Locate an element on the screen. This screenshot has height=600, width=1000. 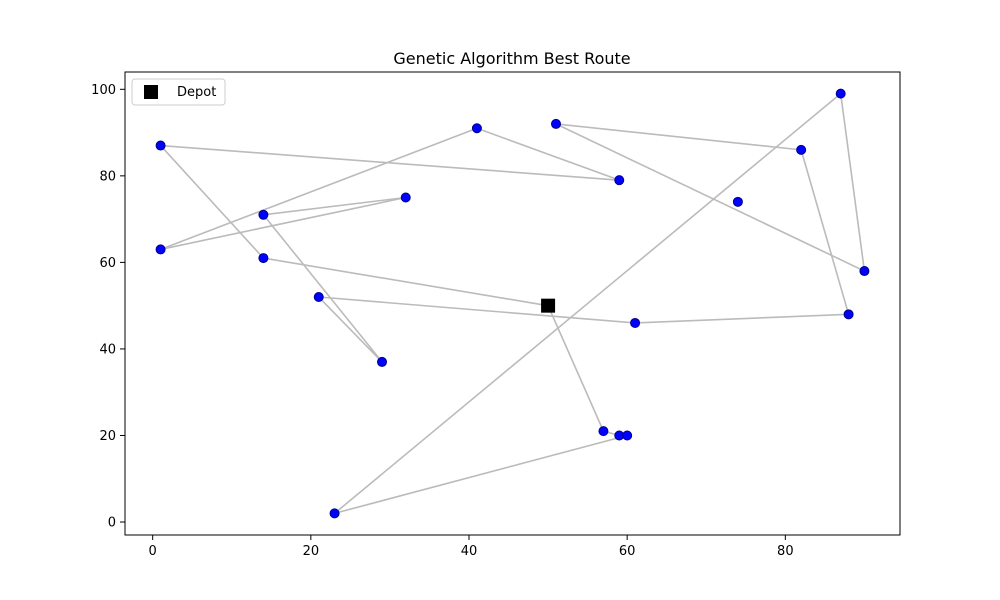
y-tick-label: 40 is located at coordinates (107, 349).